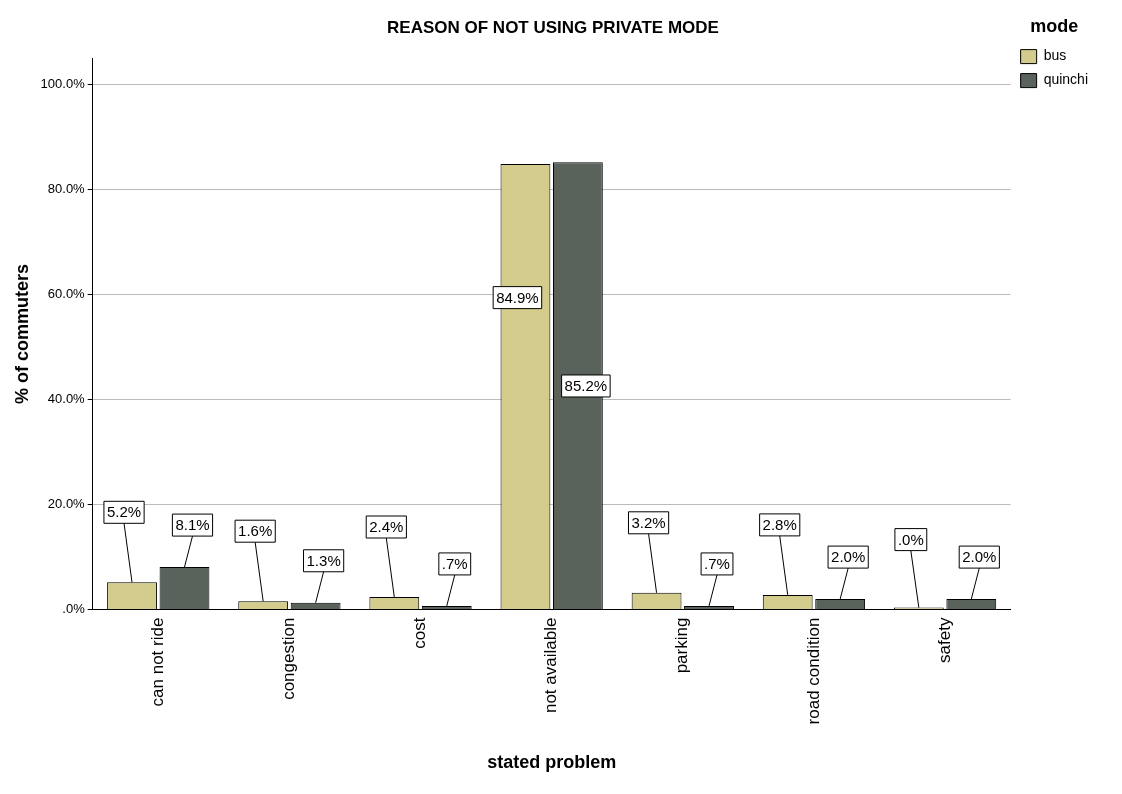 The image size is (1122, 794). What do you see at coordinates (74, 609) in the screenshot?
I see `y-tick-label: .0%` at bounding box center [74, 609].